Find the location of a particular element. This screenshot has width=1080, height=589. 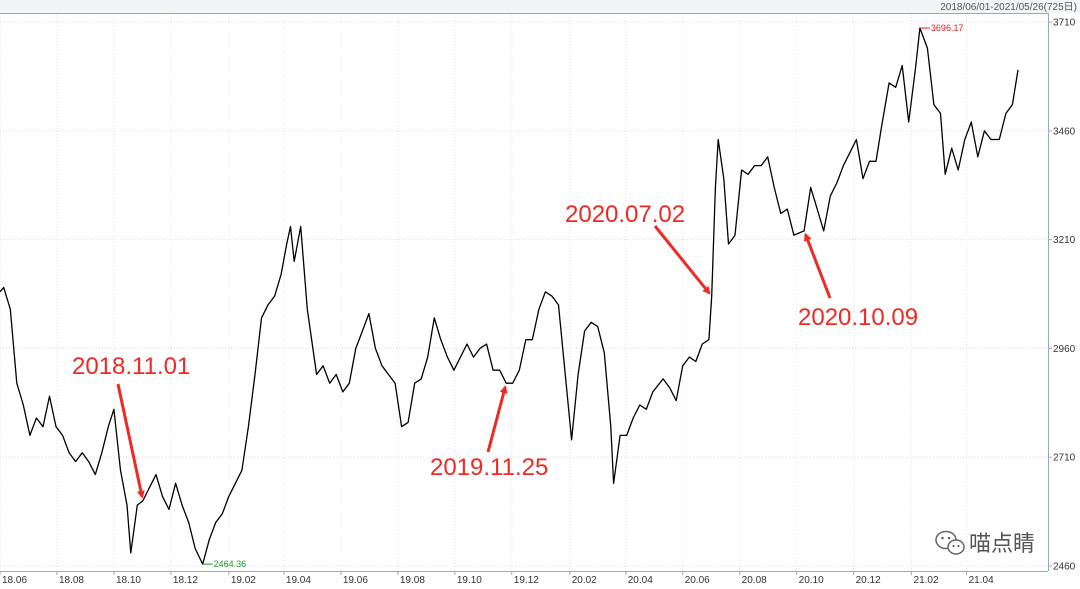

annotation-label: 2020.07.02 is located at coordinates (625, 214).